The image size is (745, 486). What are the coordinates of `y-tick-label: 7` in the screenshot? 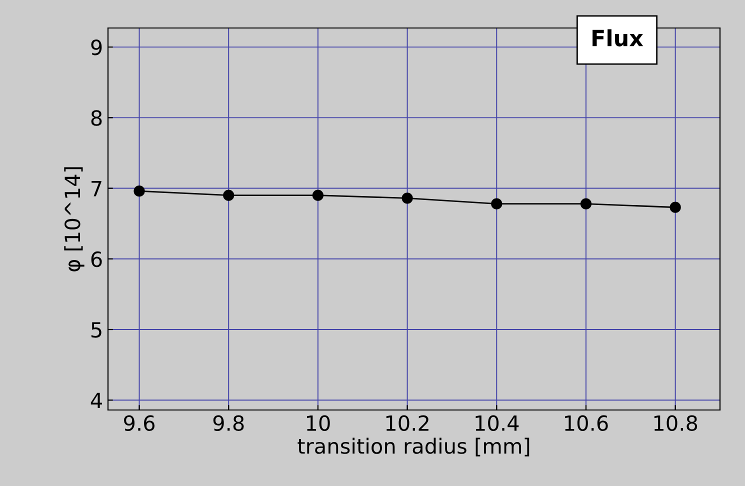 It's located at (97, 188).